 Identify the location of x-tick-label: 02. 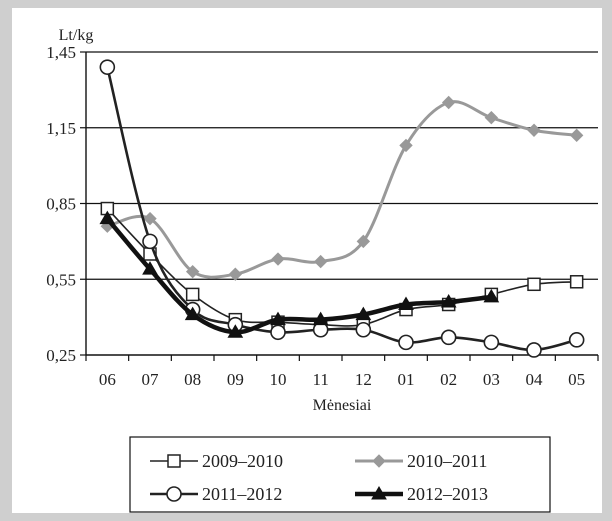
(448, 379).